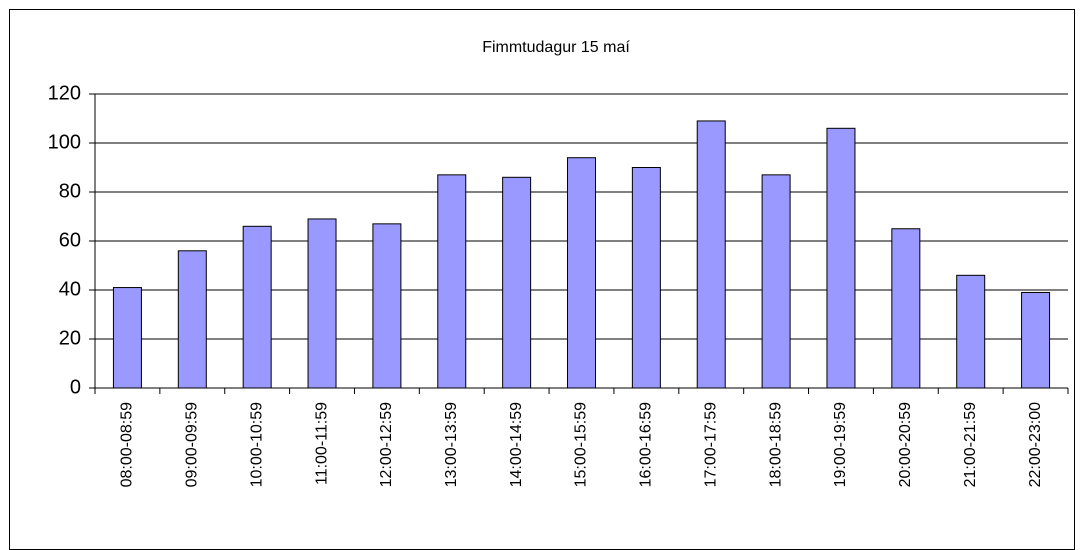 The width and height of the screenshot is (1083, 550). I want to click on x-tick-label: 12:00-12:59, so click(386, 445).